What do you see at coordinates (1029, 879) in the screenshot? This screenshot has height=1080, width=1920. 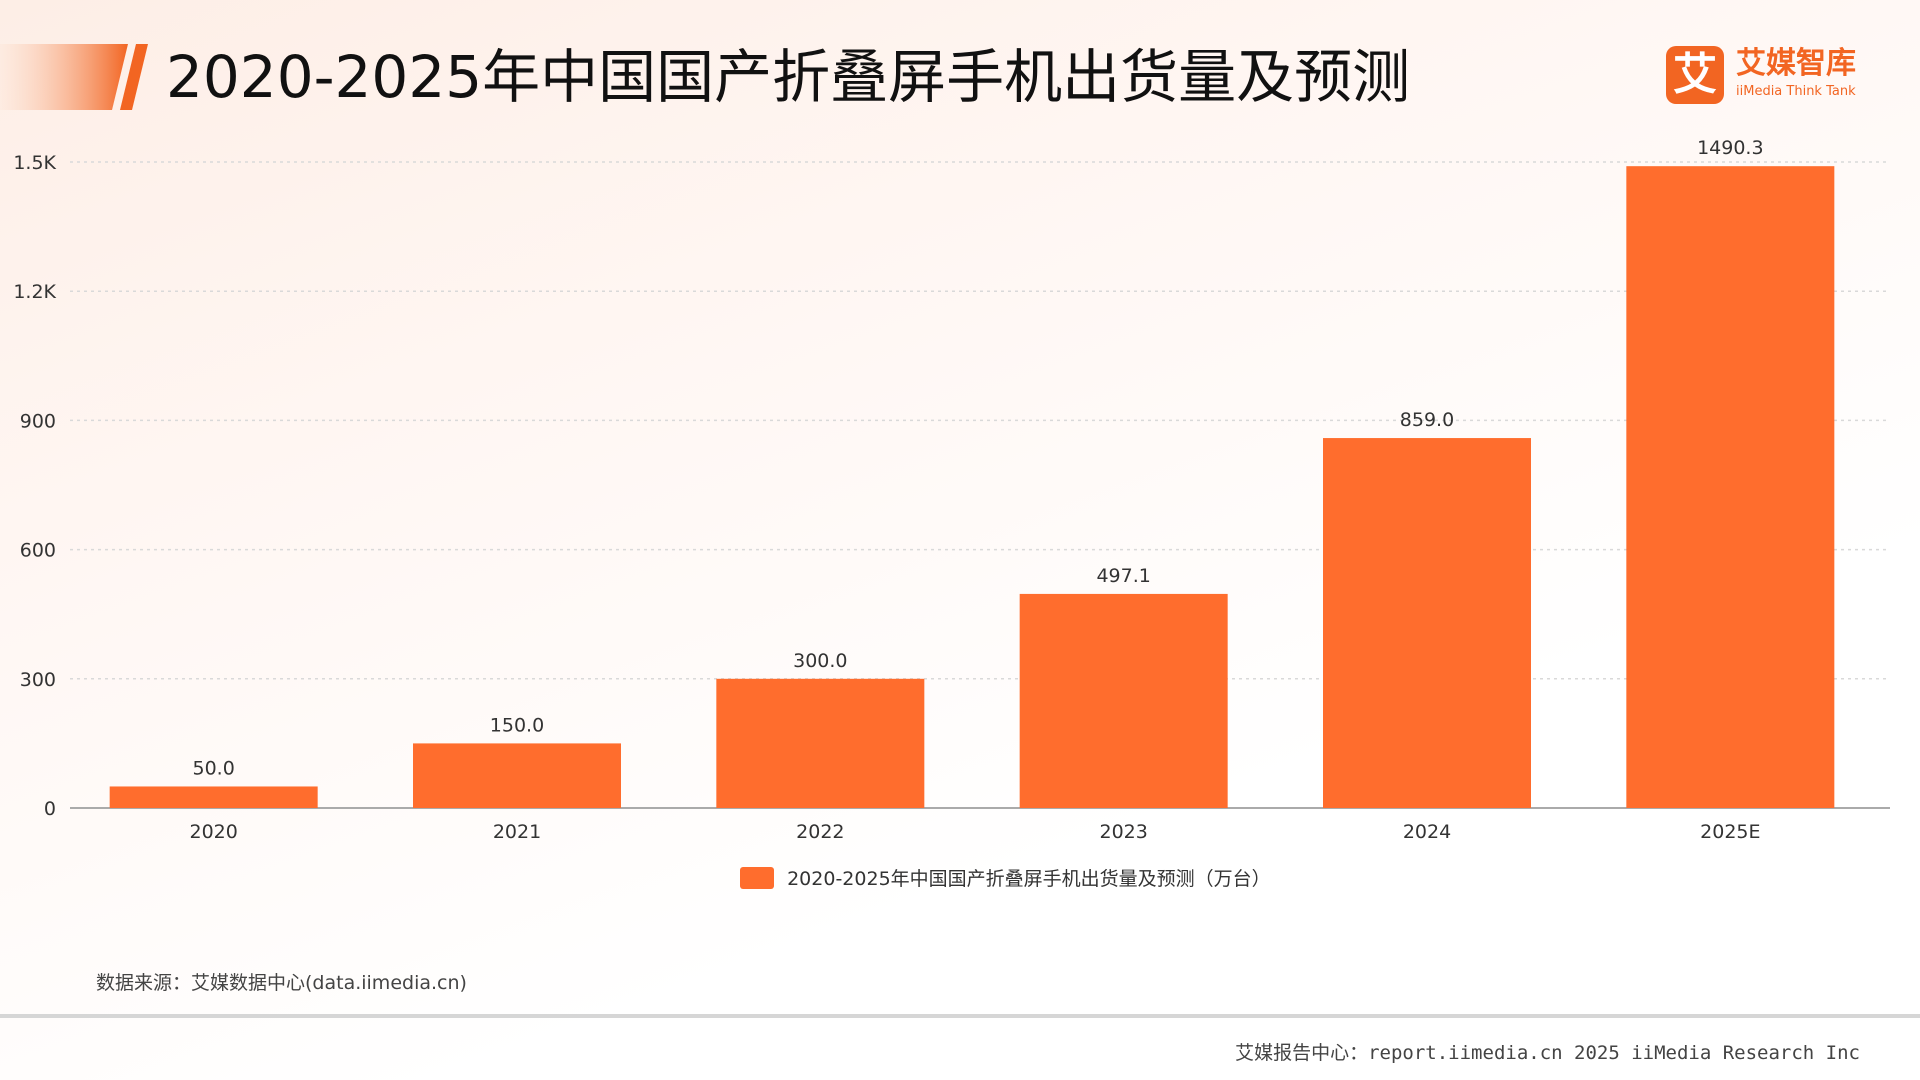 I see `legend-label: 2020-2025年中国国产折叠屏手机出货量及预测（万台）` at bounding box center [1029, 879].